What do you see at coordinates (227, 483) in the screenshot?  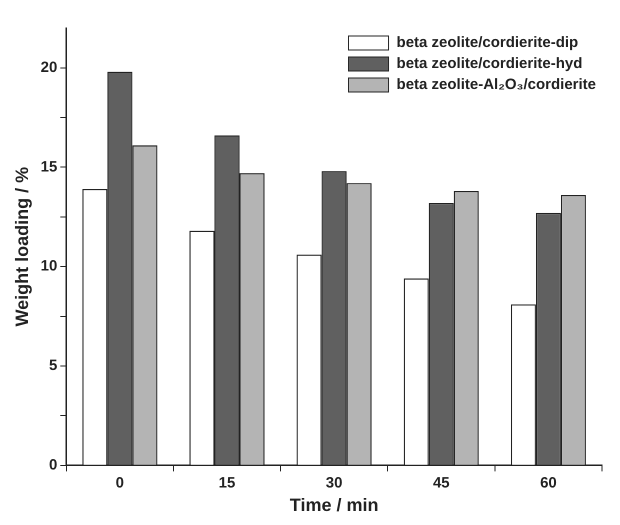 I see `x-tick-label: 15` at bounding box center [227, 483].